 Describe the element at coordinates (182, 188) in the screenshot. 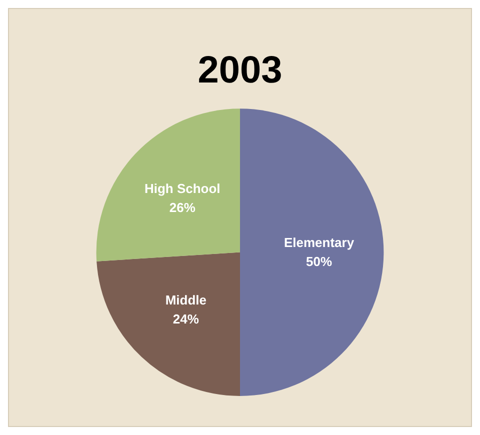

I see `slice-label: High School` at that location.